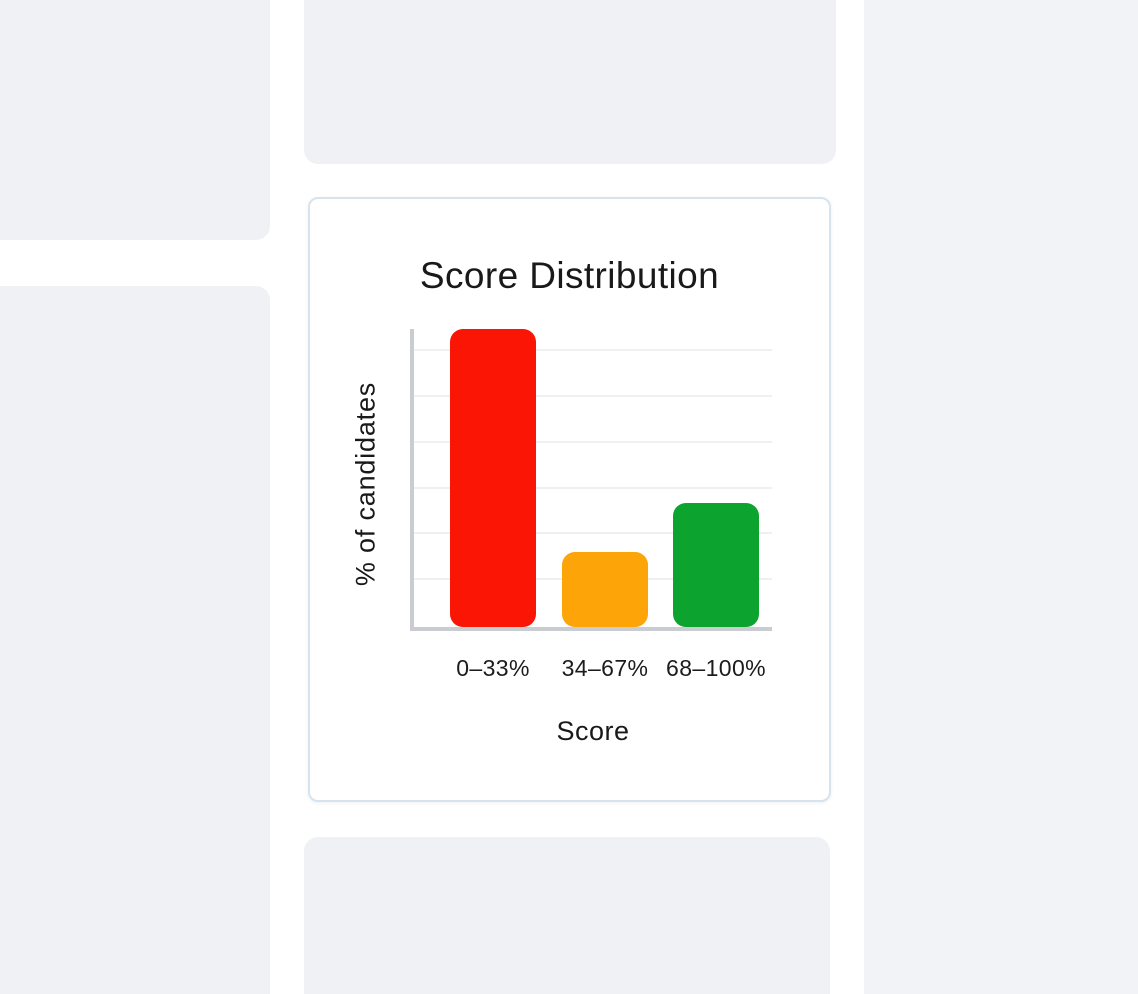  I want to click on x-tick-label: 68–100%, so click(716, 668).